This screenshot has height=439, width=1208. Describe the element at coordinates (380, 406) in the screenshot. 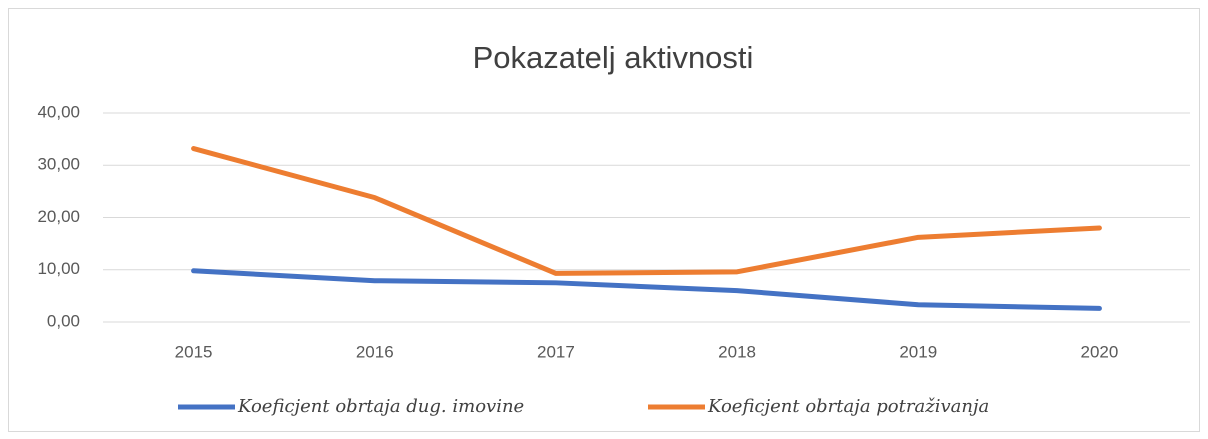

I see `legend-label: Koeficjent obrtaja dug. imovine` at that location.